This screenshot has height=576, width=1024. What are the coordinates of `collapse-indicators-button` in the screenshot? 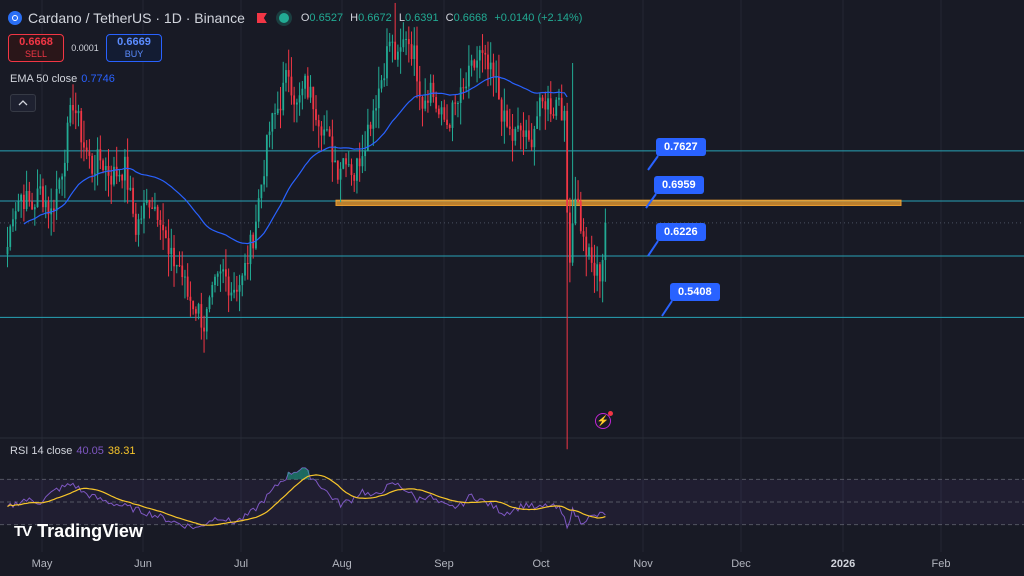 It's located at (23, 103).